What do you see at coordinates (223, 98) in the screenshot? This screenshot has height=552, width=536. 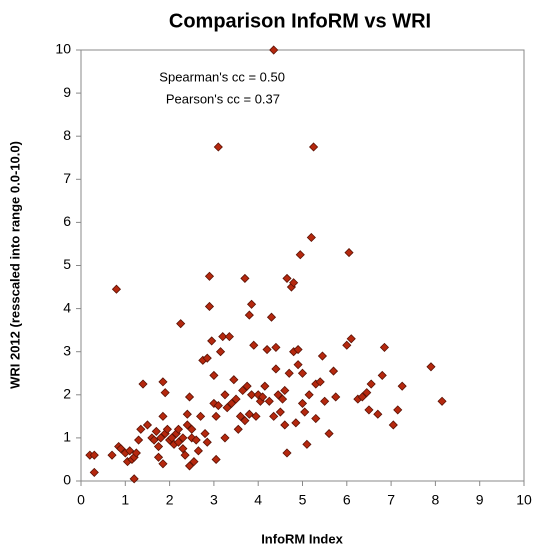 I see `annotation: Pearson's cc = 0.37` at bounding box center [223, 98].